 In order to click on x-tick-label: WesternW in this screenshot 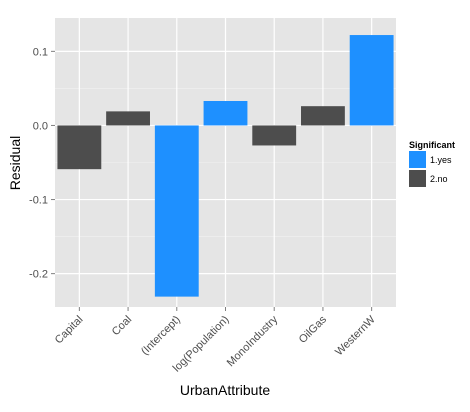, I will do `click(355, 335)`.